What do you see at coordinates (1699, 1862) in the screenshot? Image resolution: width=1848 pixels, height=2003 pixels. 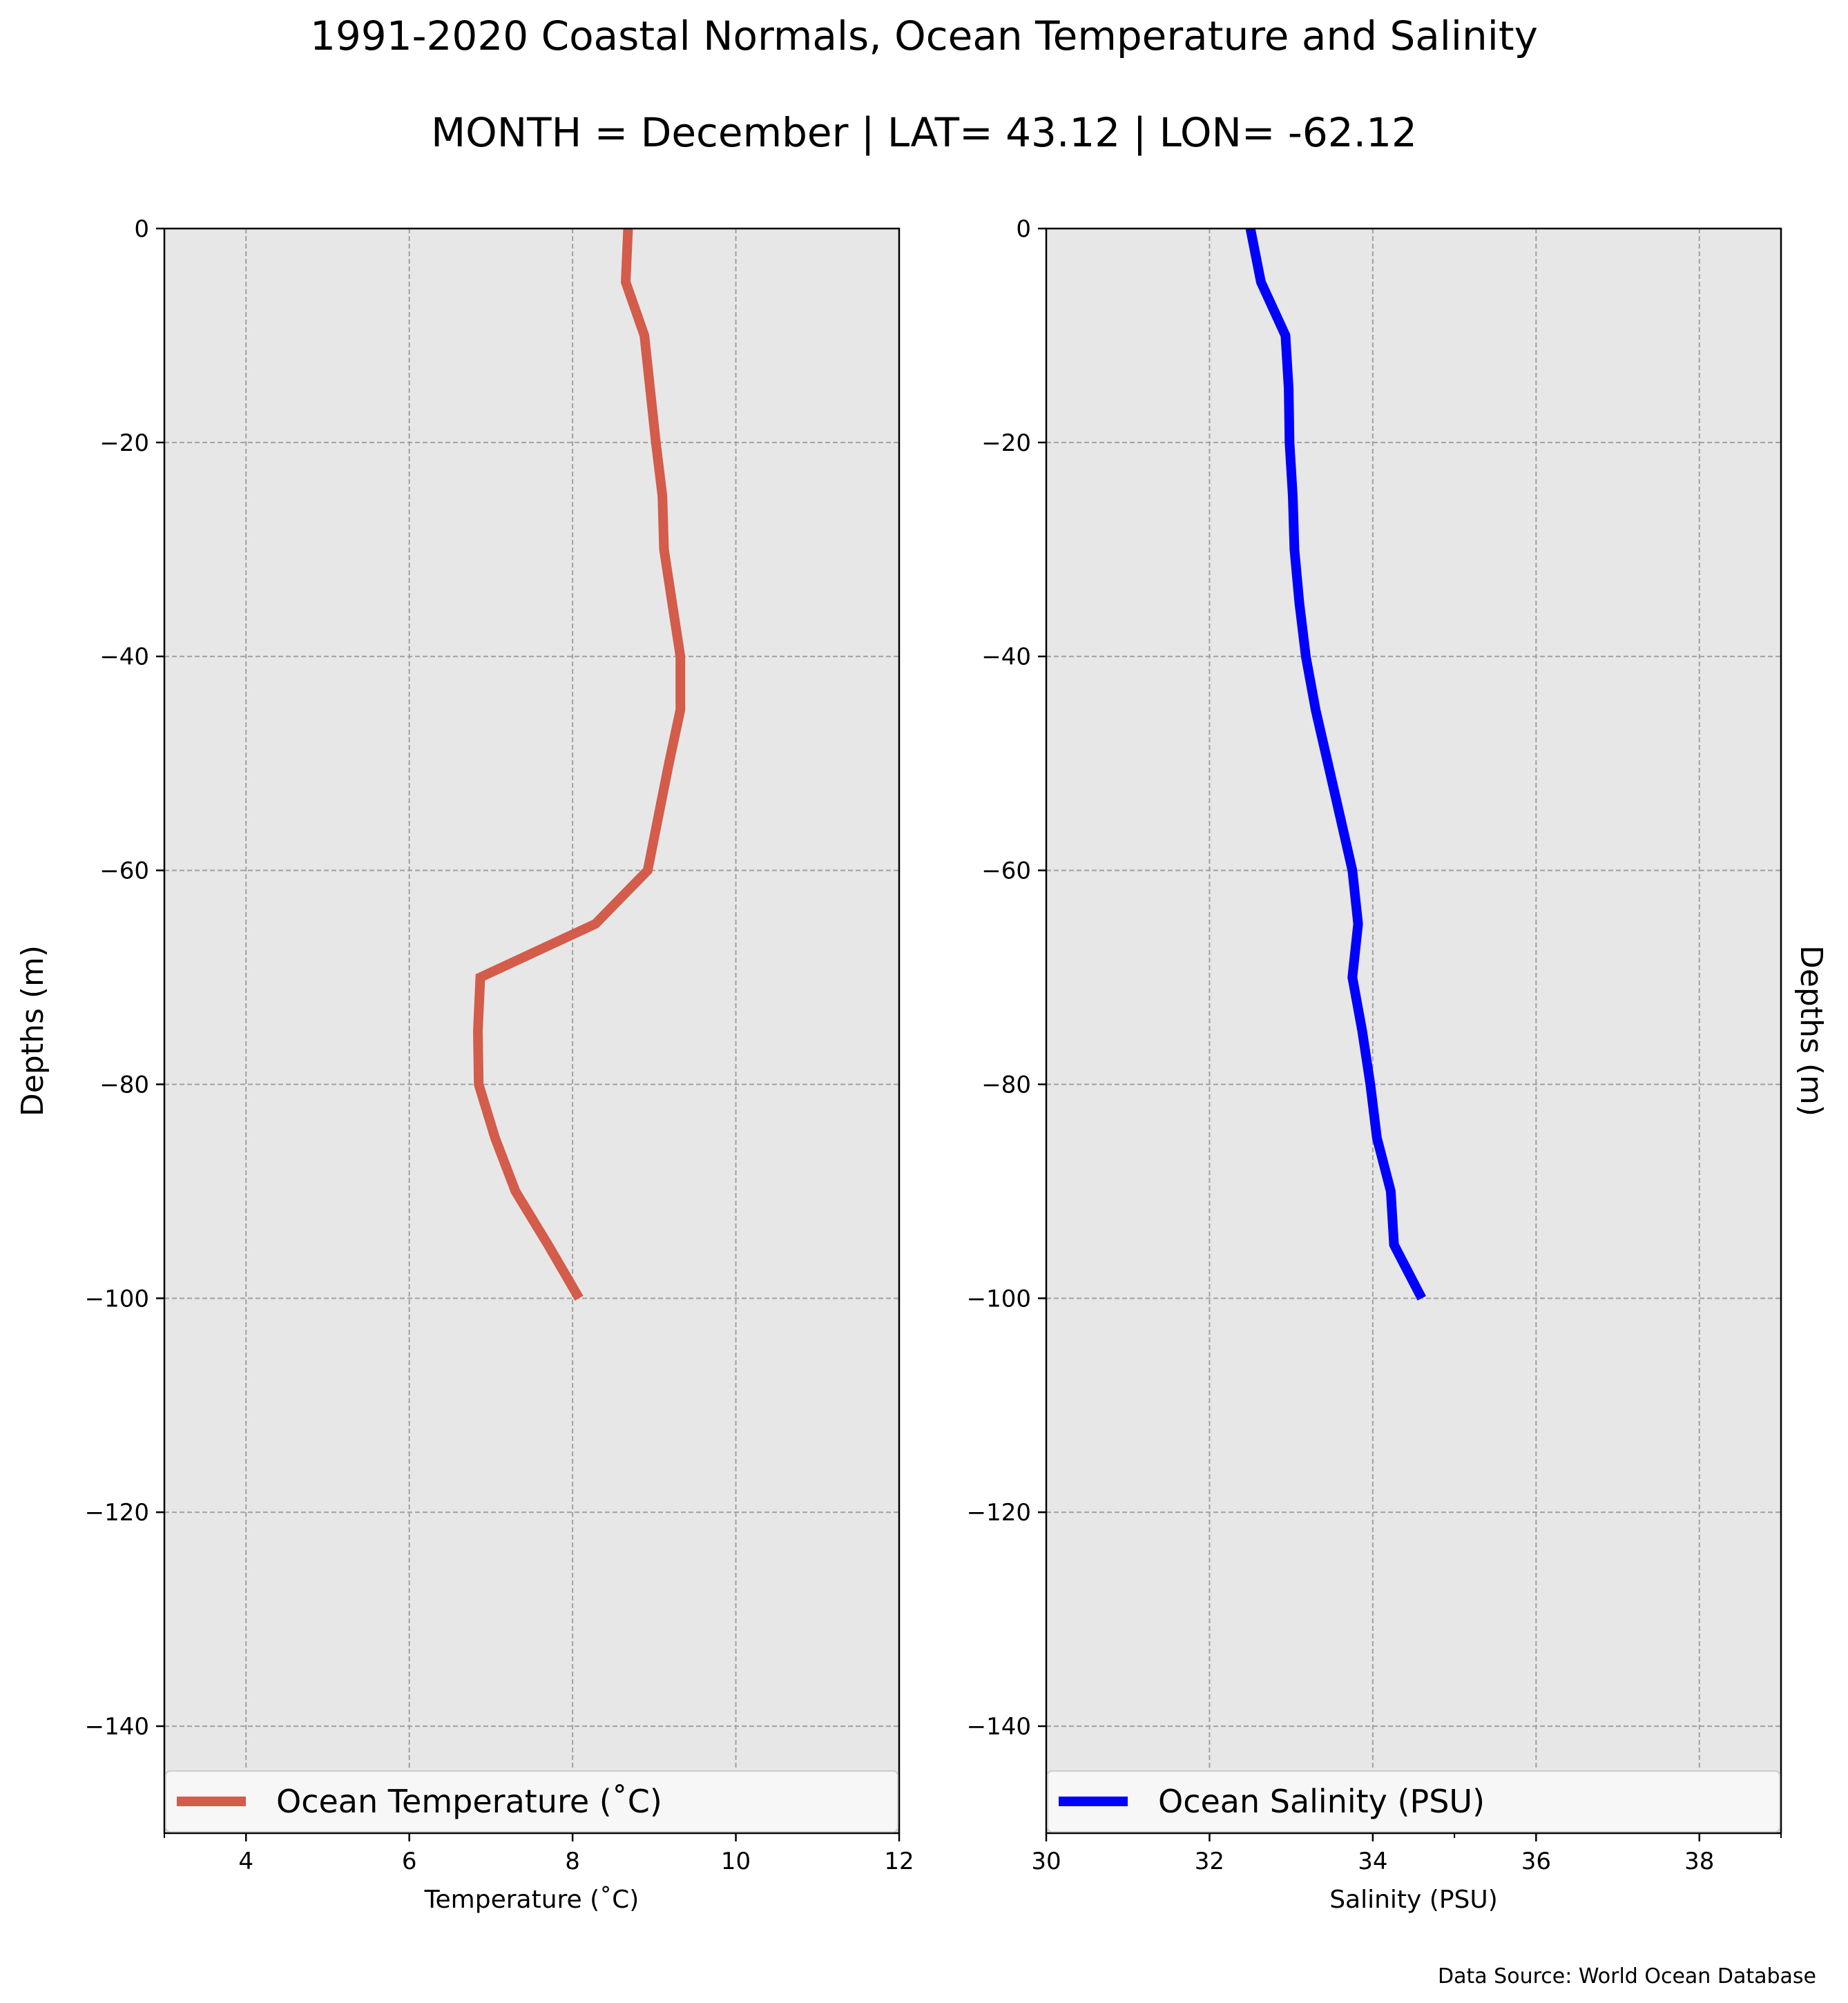 I see `x-tick-label: 38` at bounding box center [1699, 1862].